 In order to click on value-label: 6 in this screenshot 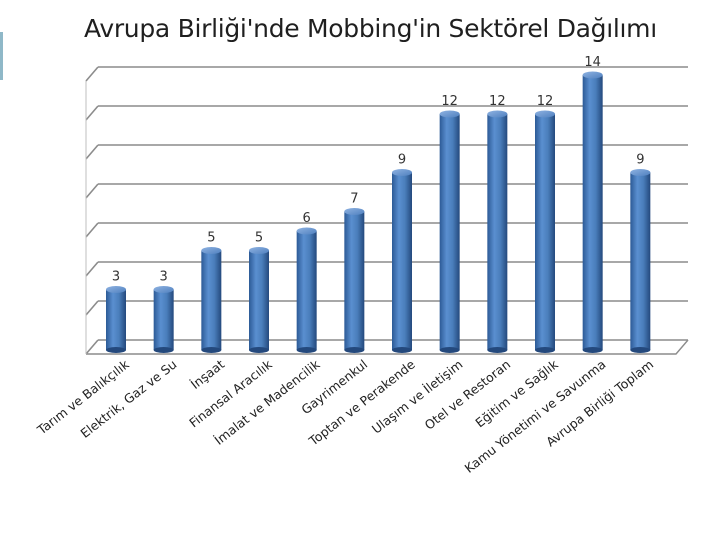, I will do `click(307, 218)`.